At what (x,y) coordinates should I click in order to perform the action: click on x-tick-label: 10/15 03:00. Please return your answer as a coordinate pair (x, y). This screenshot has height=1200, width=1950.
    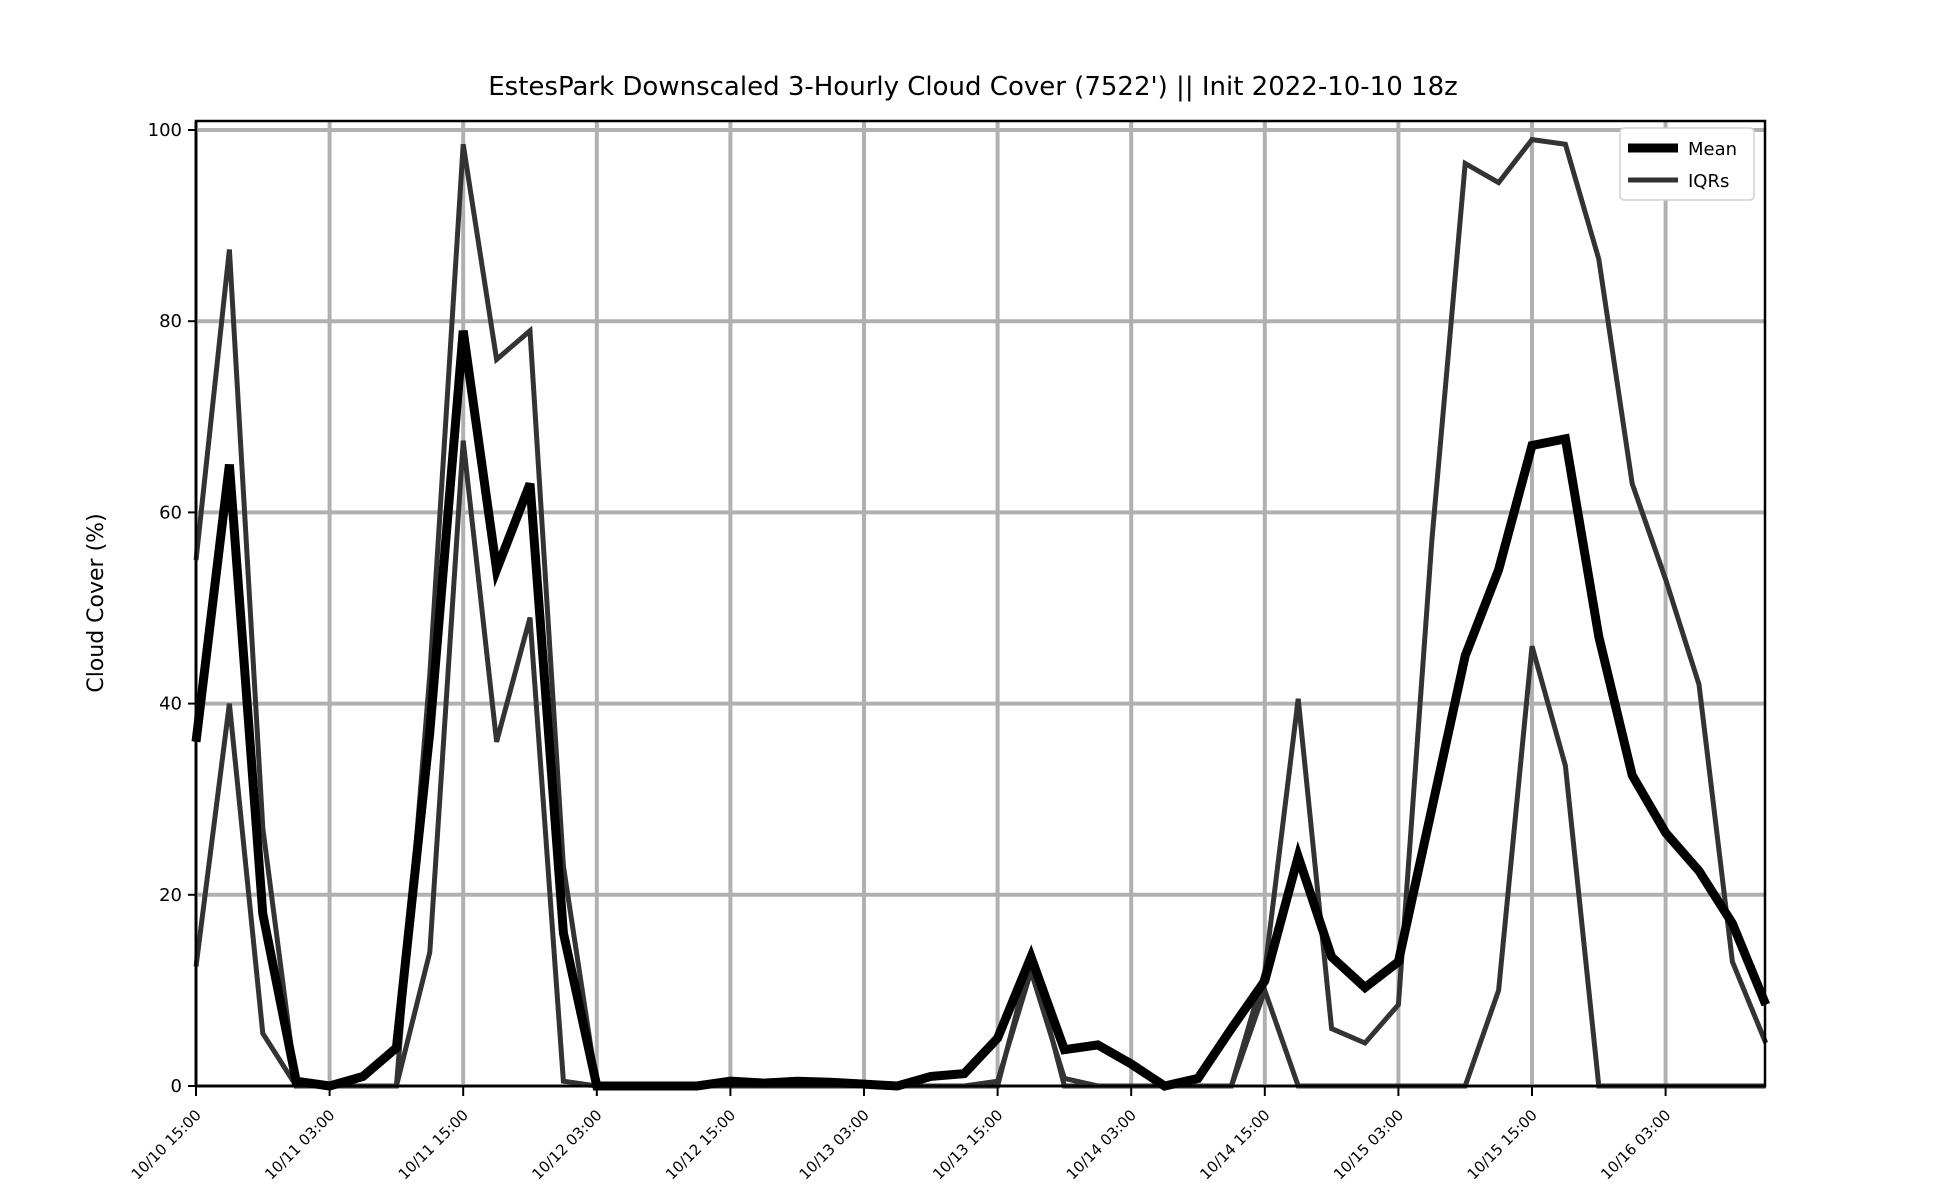
    Looking at the image, I should click on (1368, 1144).